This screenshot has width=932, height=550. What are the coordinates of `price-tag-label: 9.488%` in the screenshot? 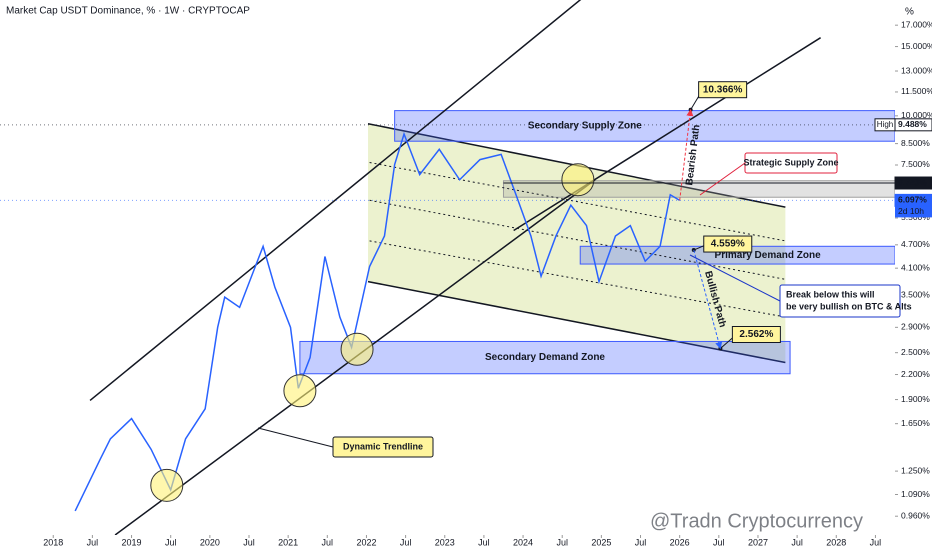 It's located at (912, 124).